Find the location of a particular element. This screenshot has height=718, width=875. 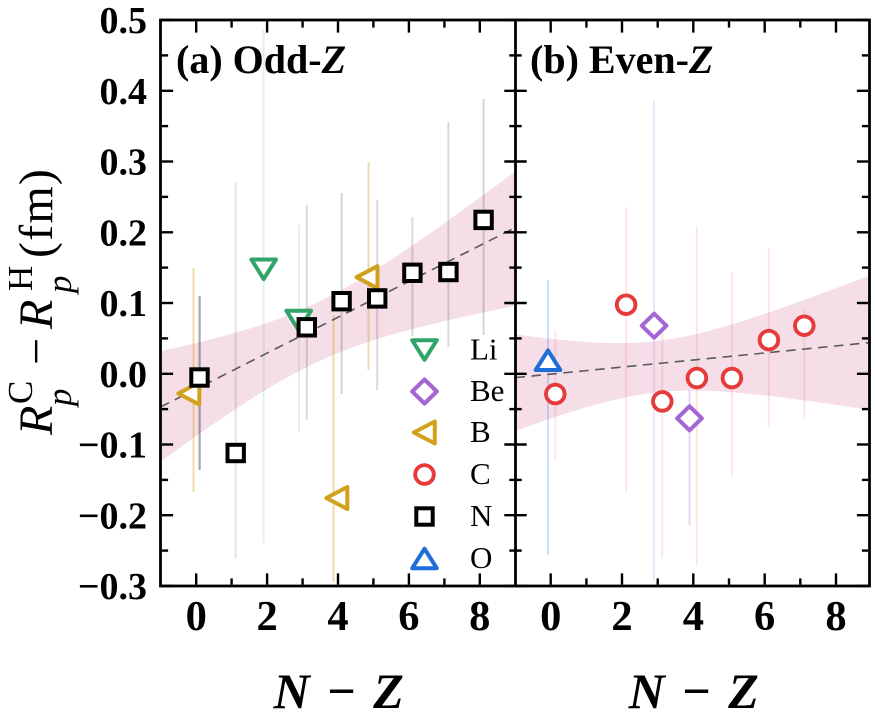

svg-text: 0.3 is located at coordinates (124, 163).